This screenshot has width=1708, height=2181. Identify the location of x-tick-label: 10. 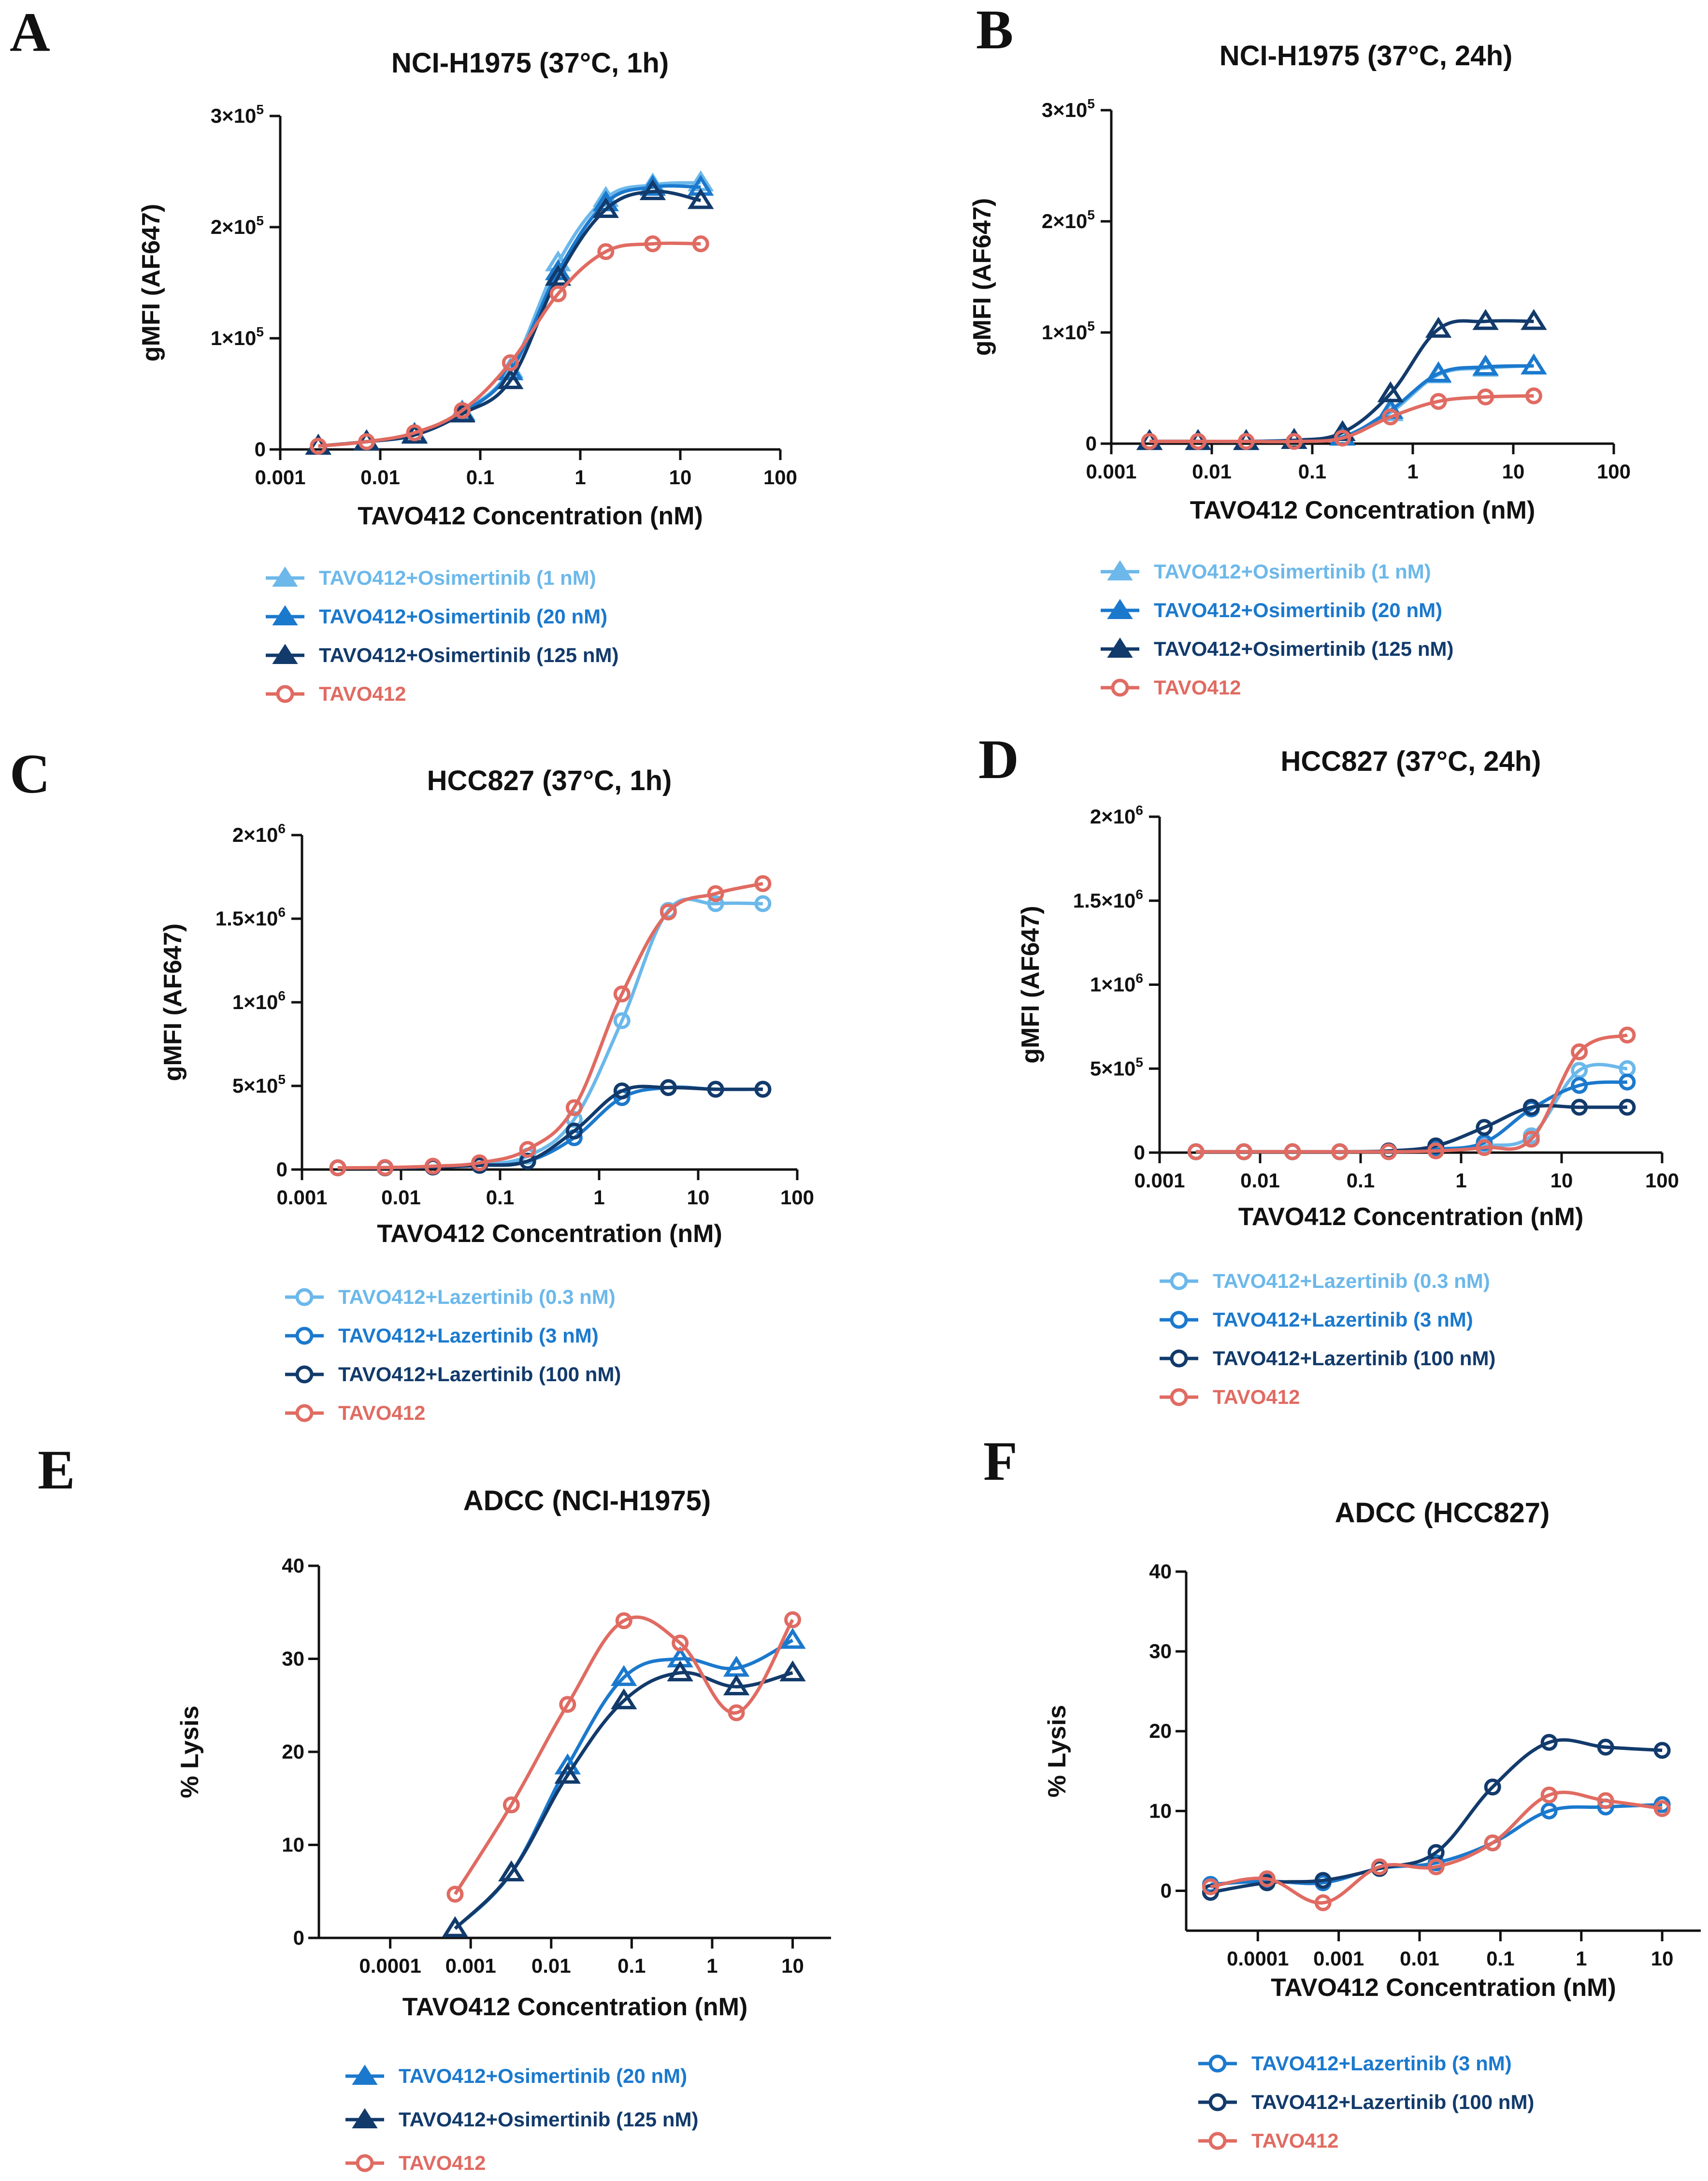
(680, 477).